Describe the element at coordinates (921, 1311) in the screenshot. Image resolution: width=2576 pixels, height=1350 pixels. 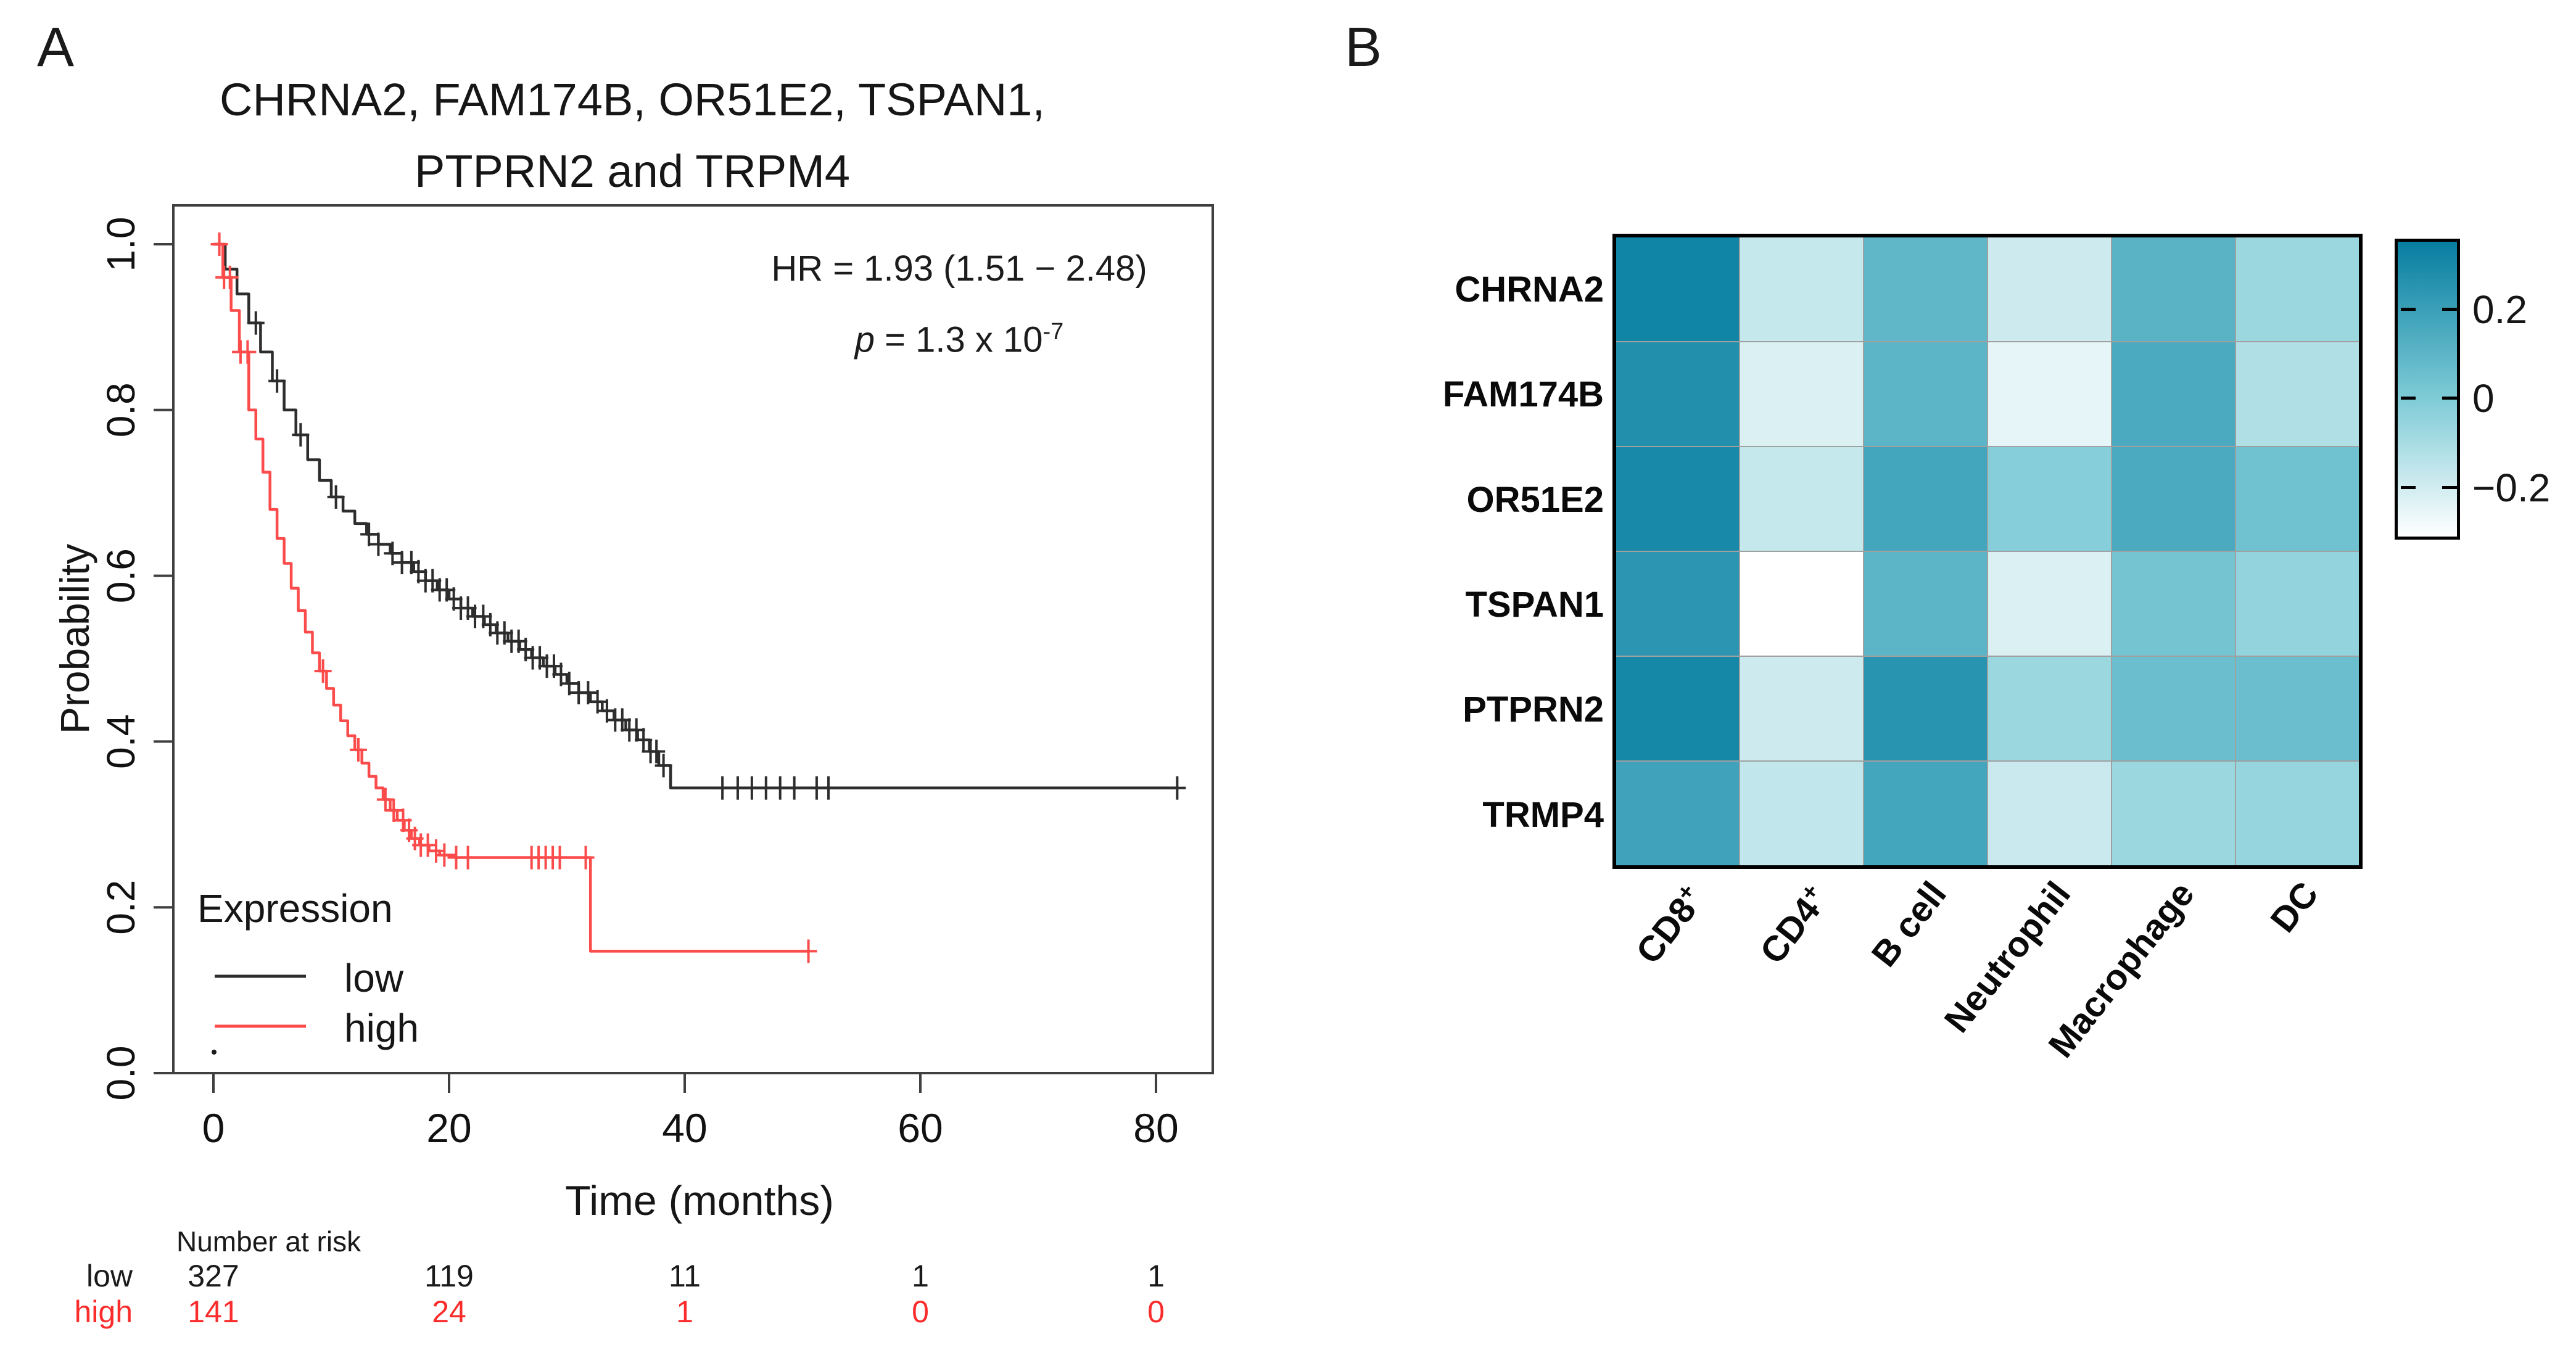
I see `risk-value-high-60: 0` at that location.